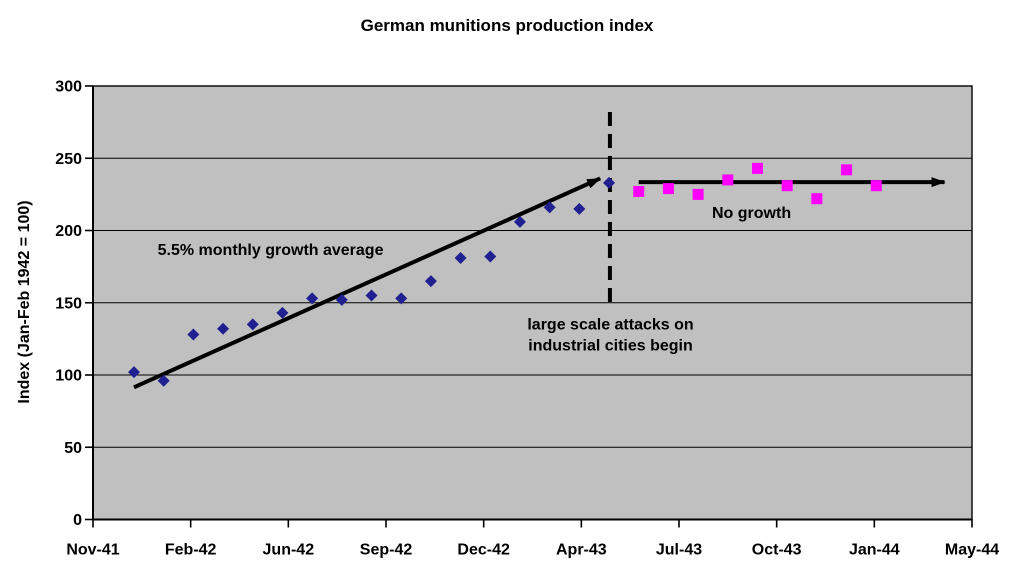  What do you see at coordinates (73, 448) in the screenshot?
I see `y-tick-label: 50` at bounding box center [73, 448].